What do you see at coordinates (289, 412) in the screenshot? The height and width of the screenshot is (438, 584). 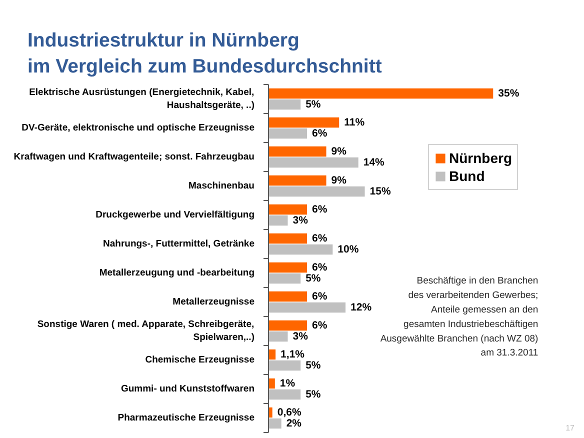 I see `data-label: 0,6%` at bounding box center [289, 412].